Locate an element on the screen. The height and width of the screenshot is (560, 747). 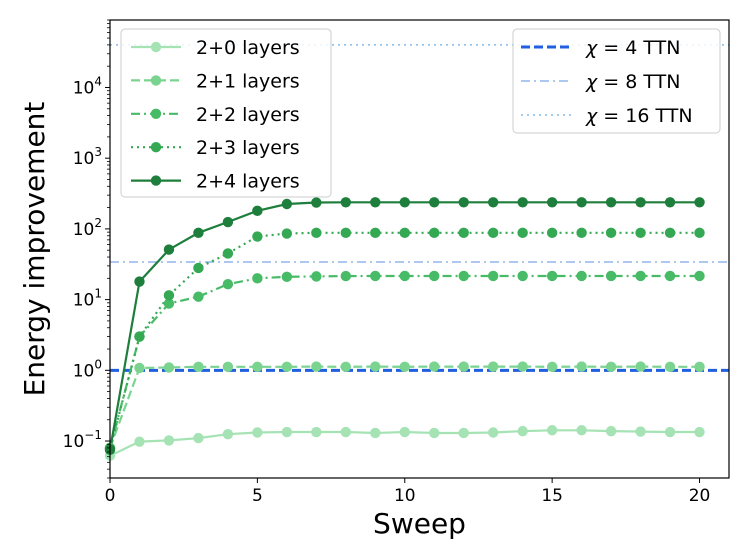
x-tick-label-3: 15 is located at coordinates (552, 496).